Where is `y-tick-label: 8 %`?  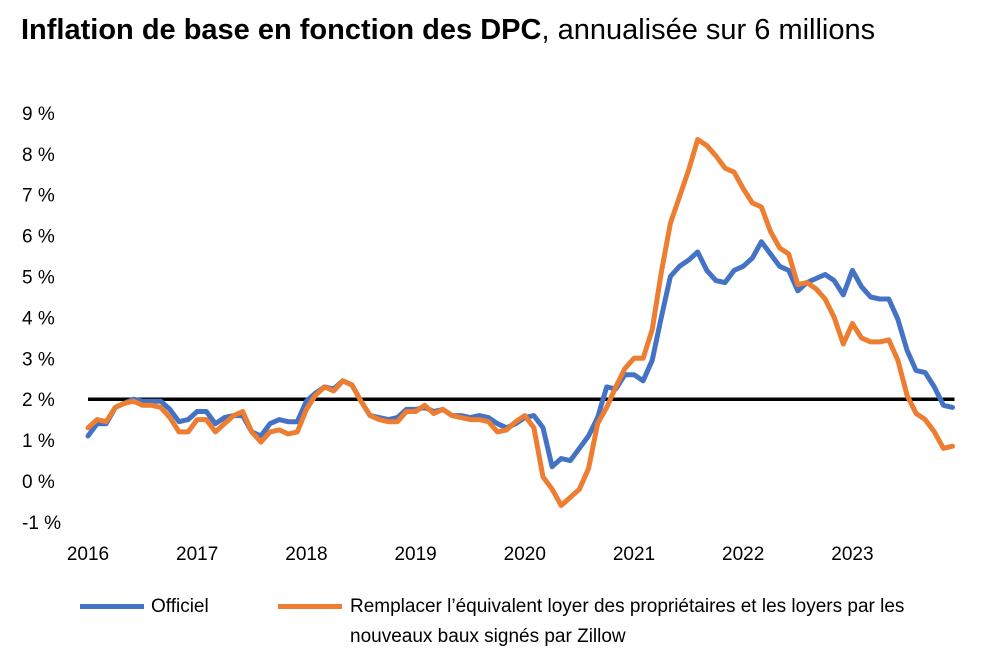
y-tick-label: 8 % is located at coordinates (38, 155).